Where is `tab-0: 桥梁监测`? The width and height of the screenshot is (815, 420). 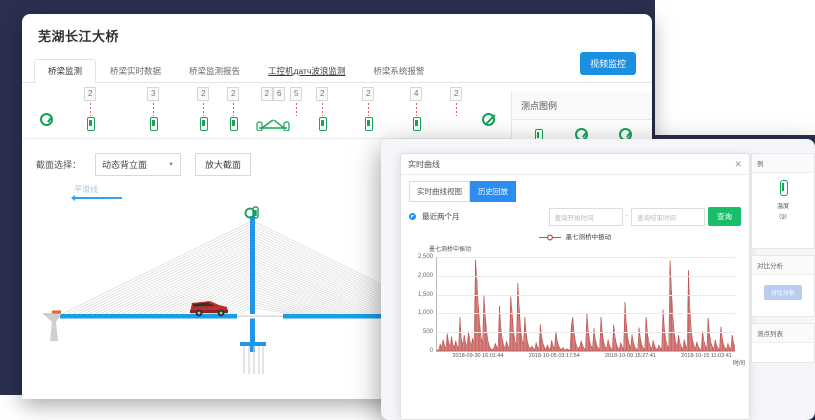 tab-0: 桥梁监测 is located at coordinates (65, 71).